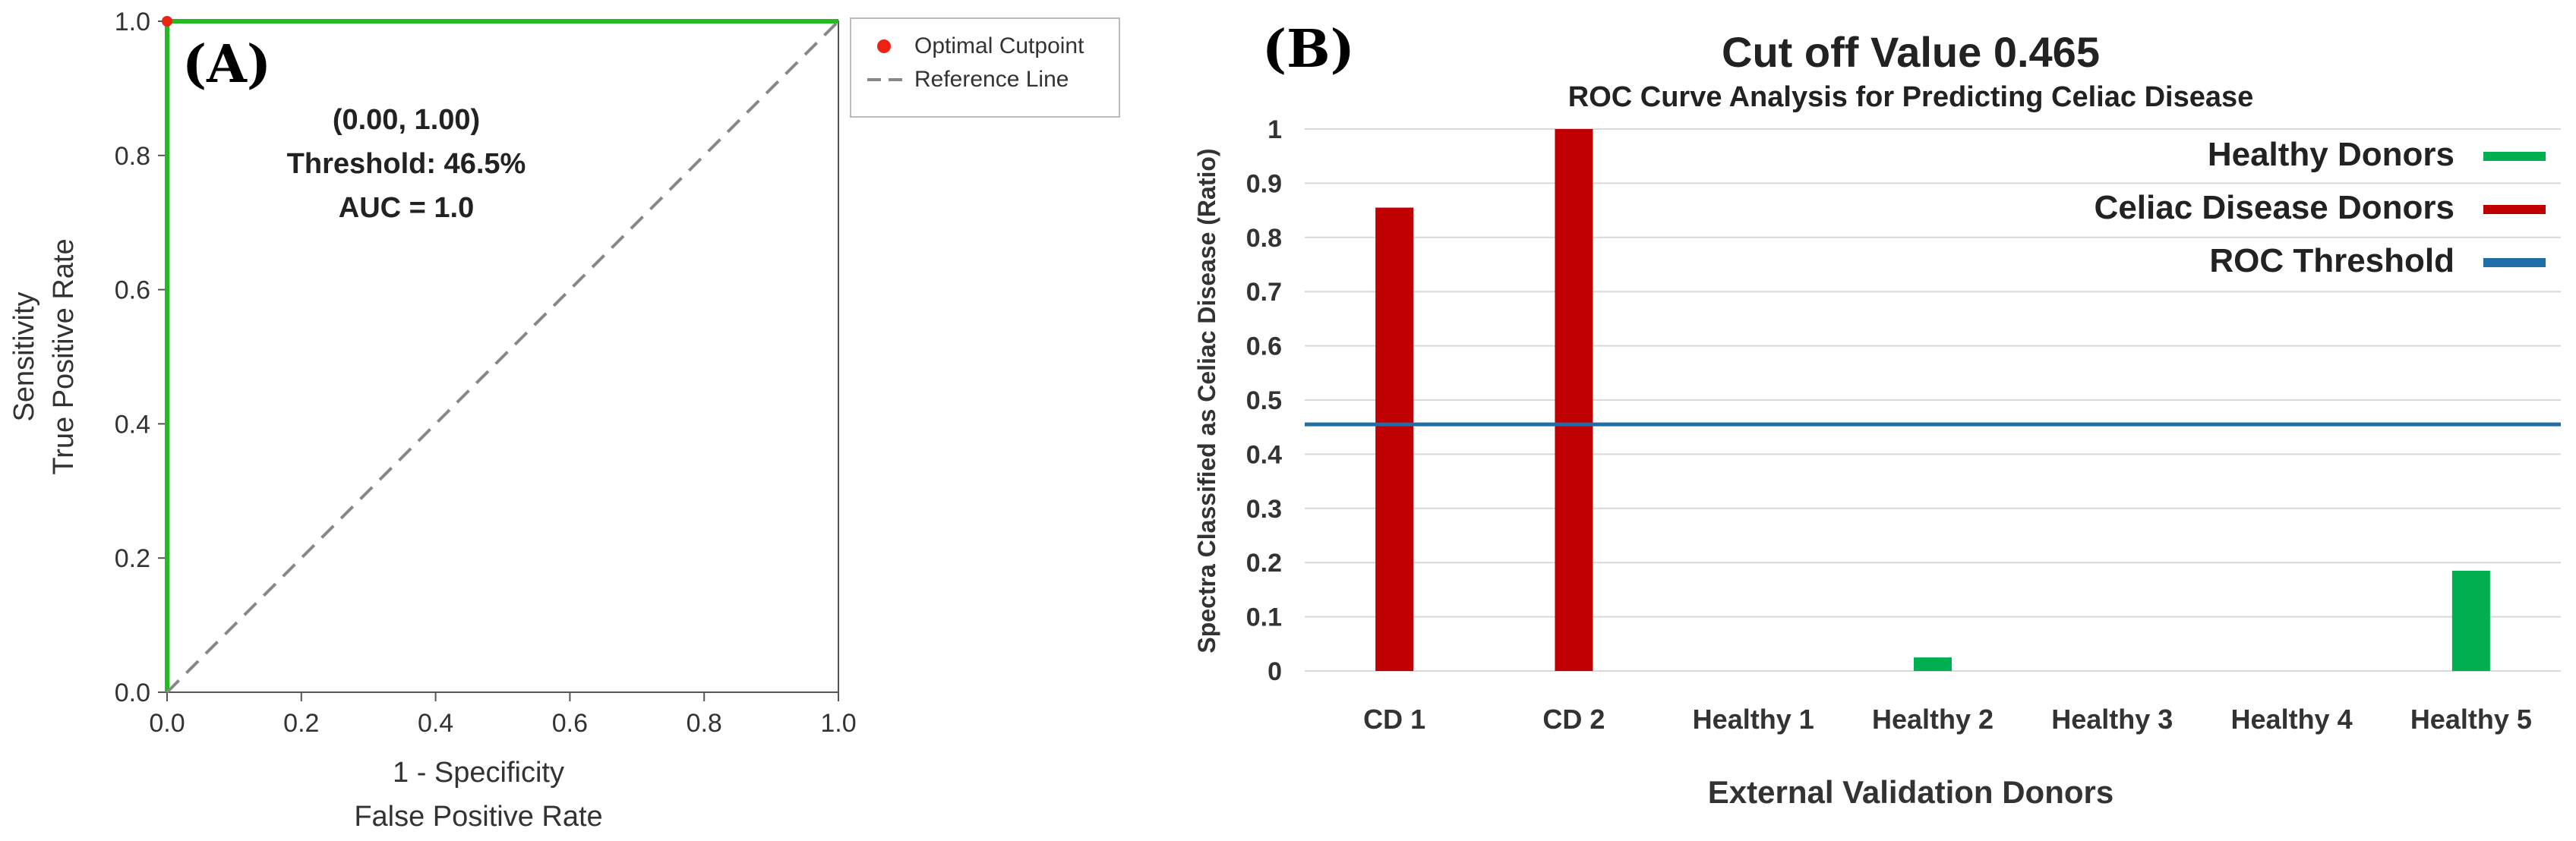 This screenshot has width=2576, height=841. I want to click on x-axis-title-line1: 1 - Specificity, so click(479, 773).